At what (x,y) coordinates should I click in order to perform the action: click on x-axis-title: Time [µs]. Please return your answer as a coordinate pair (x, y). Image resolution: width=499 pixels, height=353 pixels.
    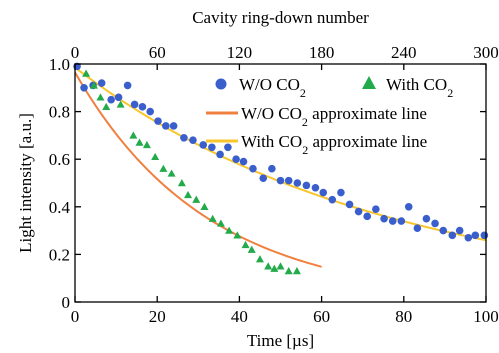
    Looking at the image, I should click on (280, 340).